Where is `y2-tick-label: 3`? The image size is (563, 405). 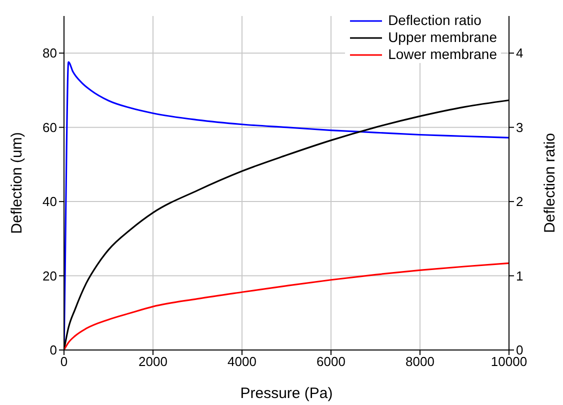 y2-tick-label: 3 is located at coordinates (520, 127).